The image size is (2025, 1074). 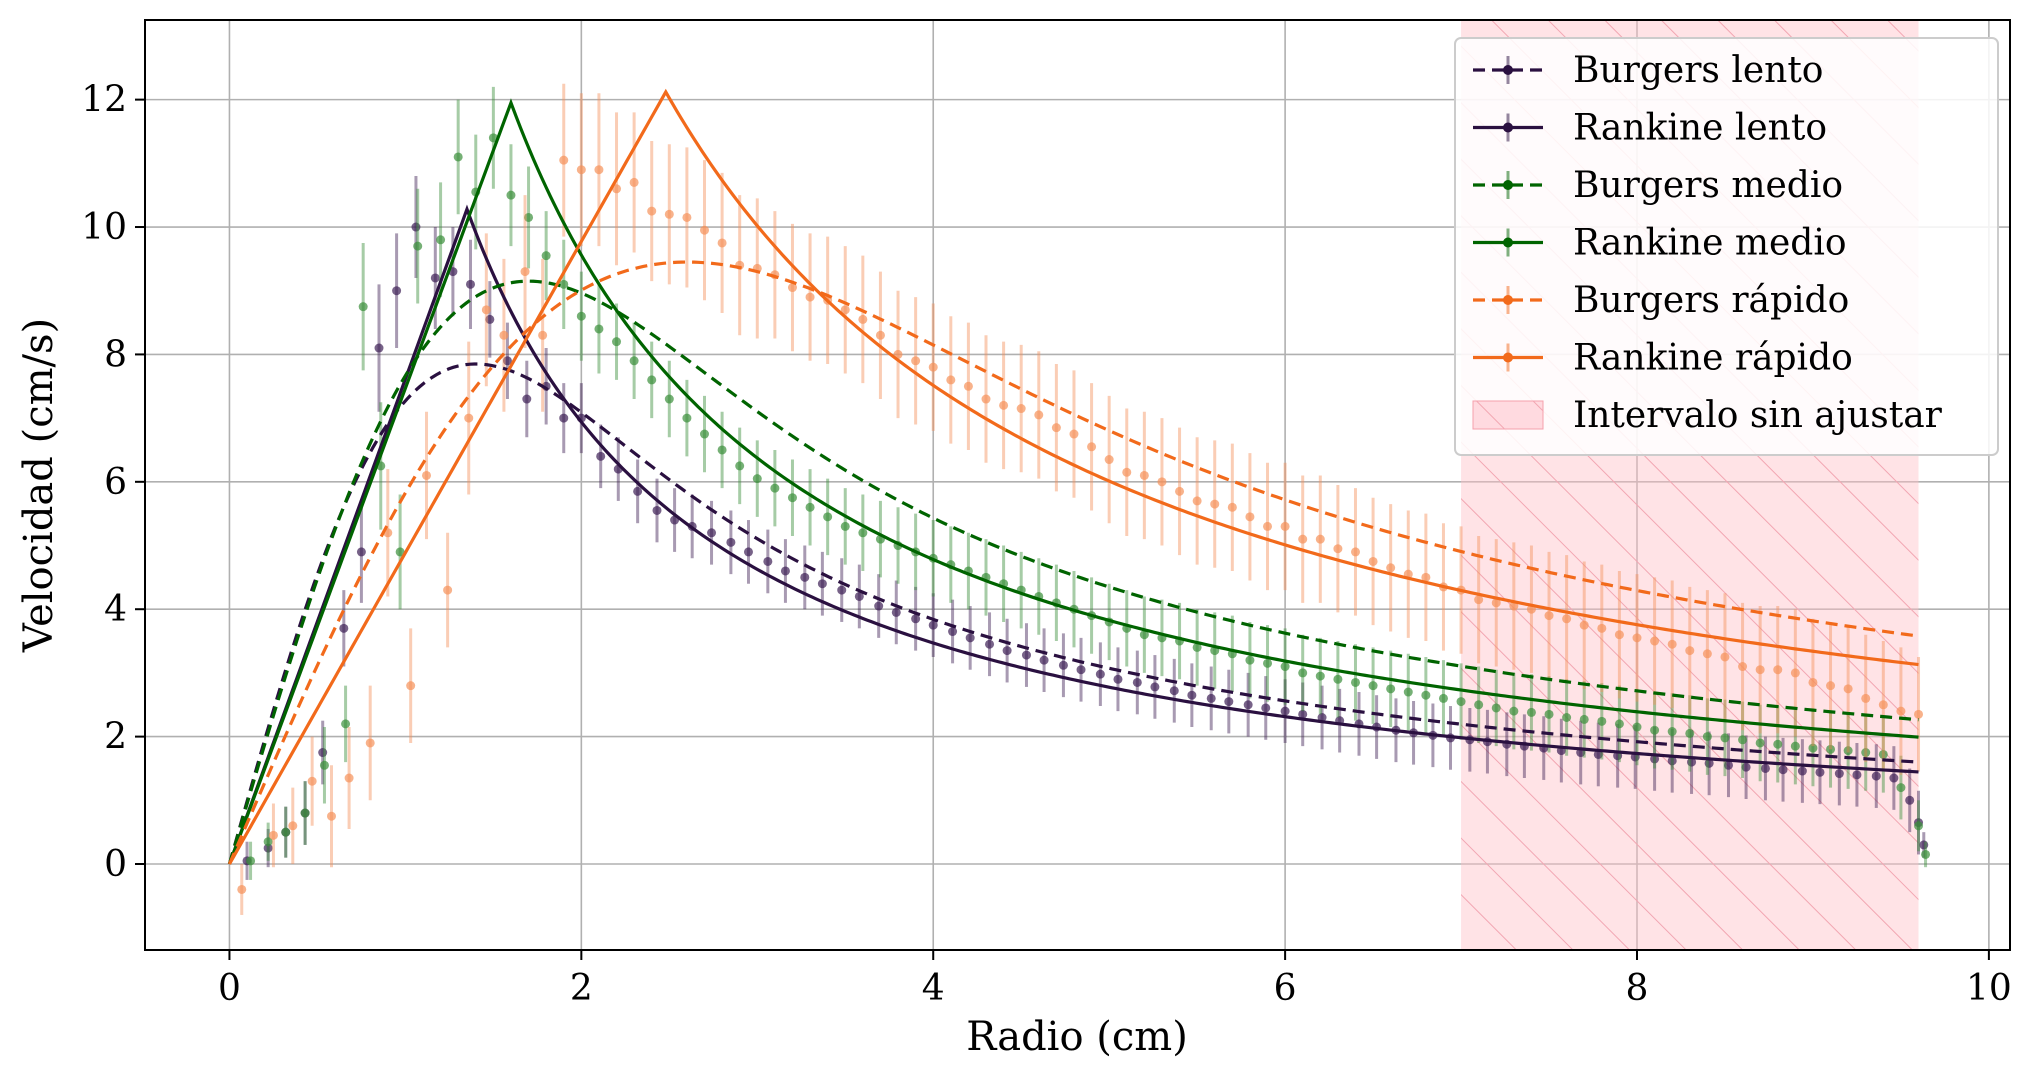 What do you see at coordinates (1663, 358) in the screenshot?
I see `legend-entry: Rankine rápido` at bounding box center [1663, 358].